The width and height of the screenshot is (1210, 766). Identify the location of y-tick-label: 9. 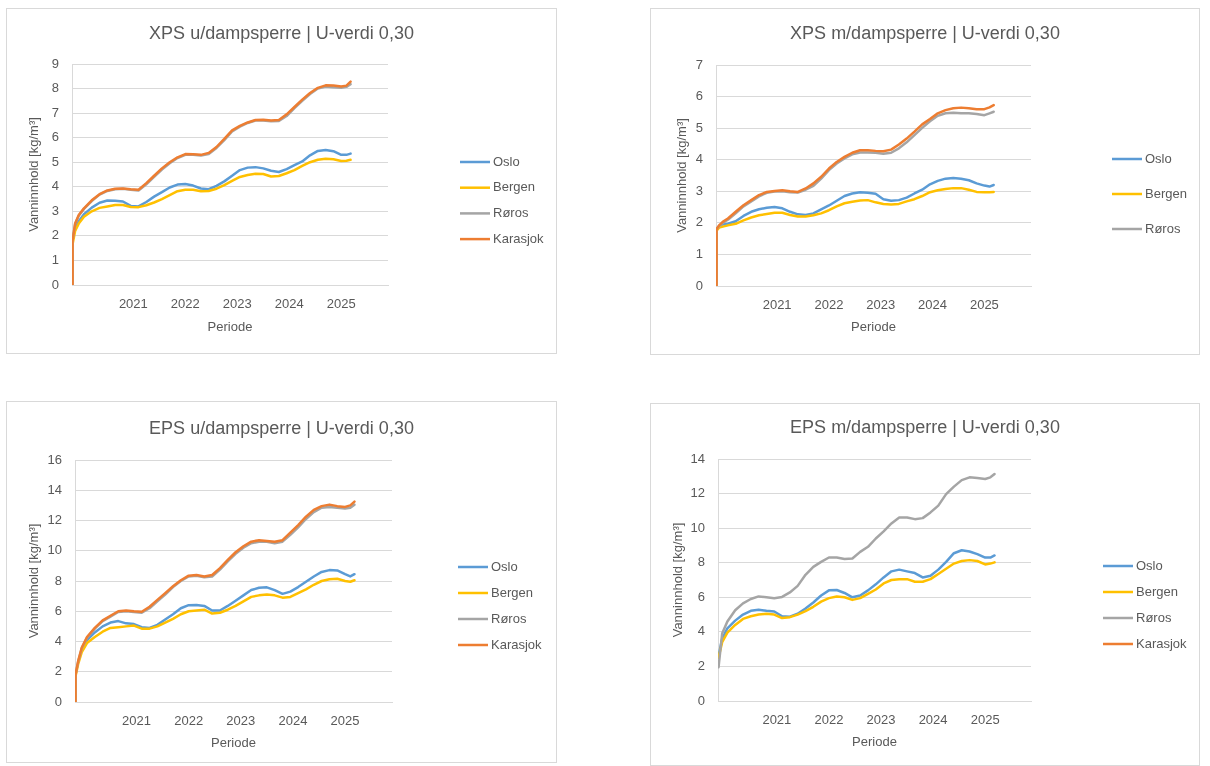
(55, 63).